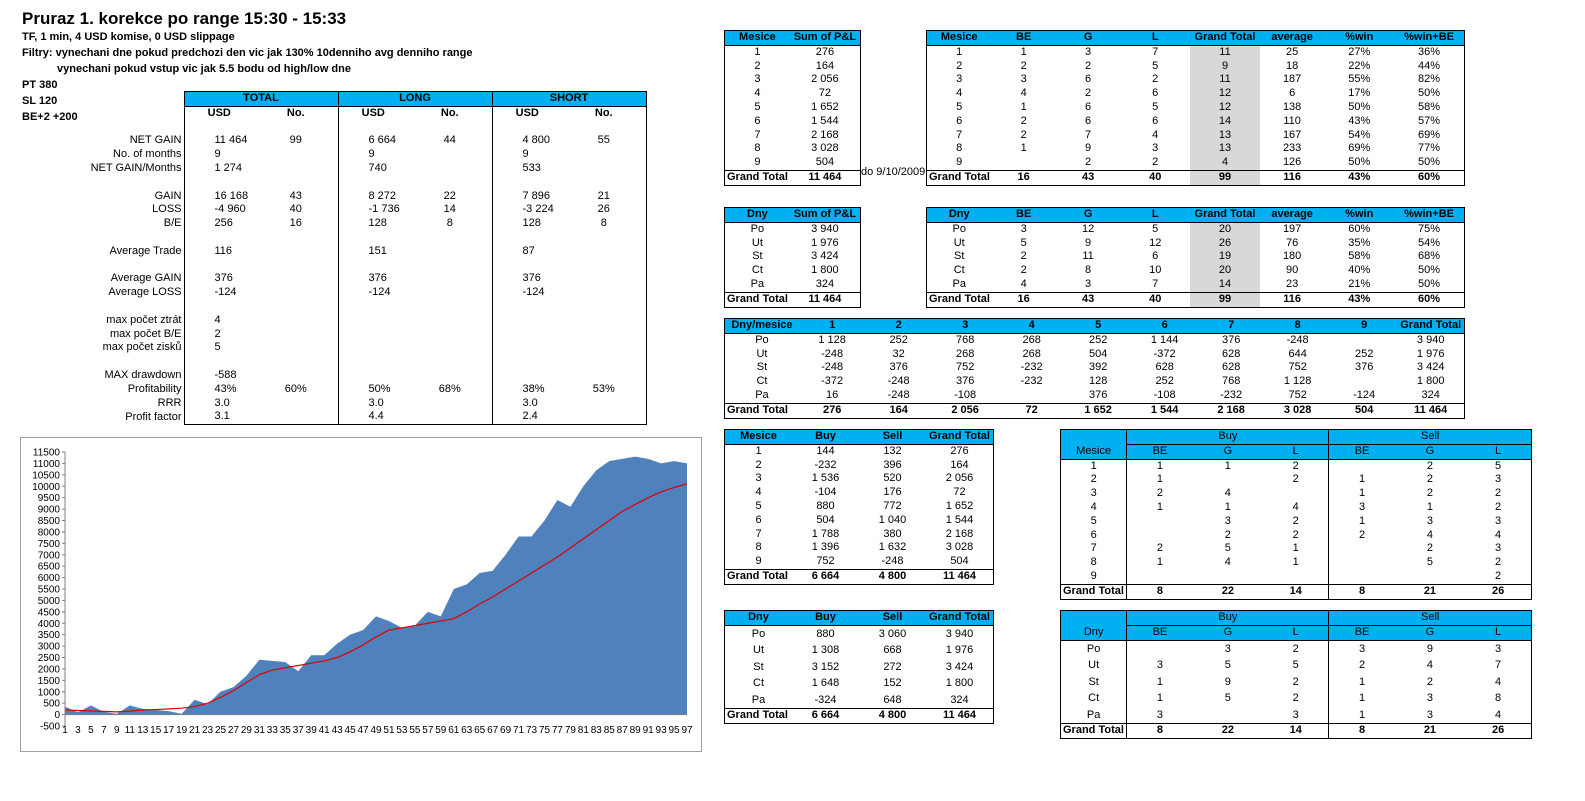 The image size is (1585, 801). What do you see at coordinates (623, 730) in the screenshot?
I see `x-tick-label: 87` at bounding box center [623, 730].